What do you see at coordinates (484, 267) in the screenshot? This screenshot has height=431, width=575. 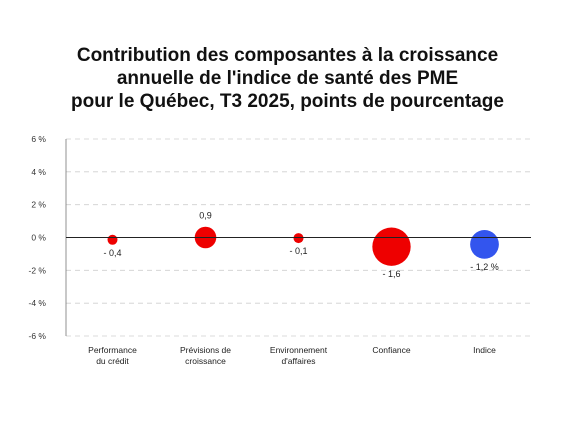 I see `data-label: - 1,2 %` at bounding box center [484, 267].